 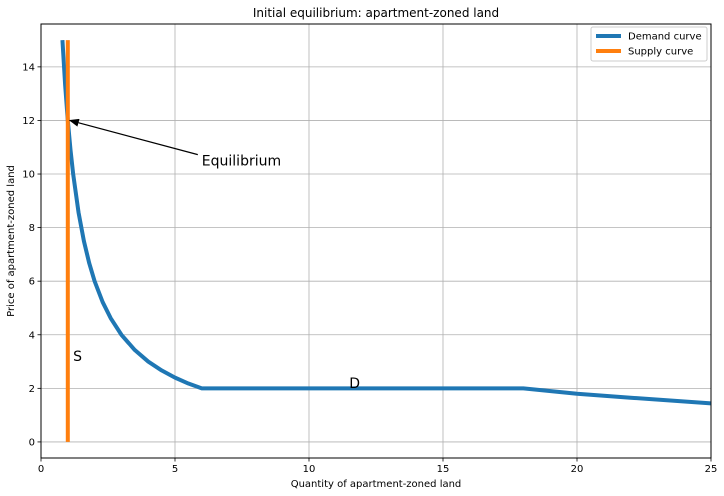 What do you see at coordinates (28, 175) in the screenshot?
I see `y-tick-label: 10` at bounding box center [28, 175].